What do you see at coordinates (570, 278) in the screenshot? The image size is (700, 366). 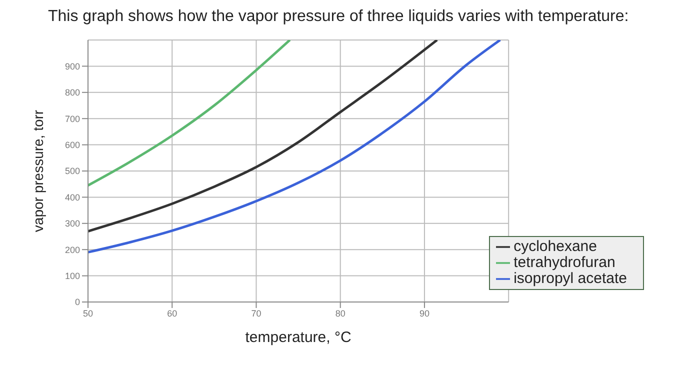 I see `legend-label: isopropyl acetate` at bounding box center [570, 278].